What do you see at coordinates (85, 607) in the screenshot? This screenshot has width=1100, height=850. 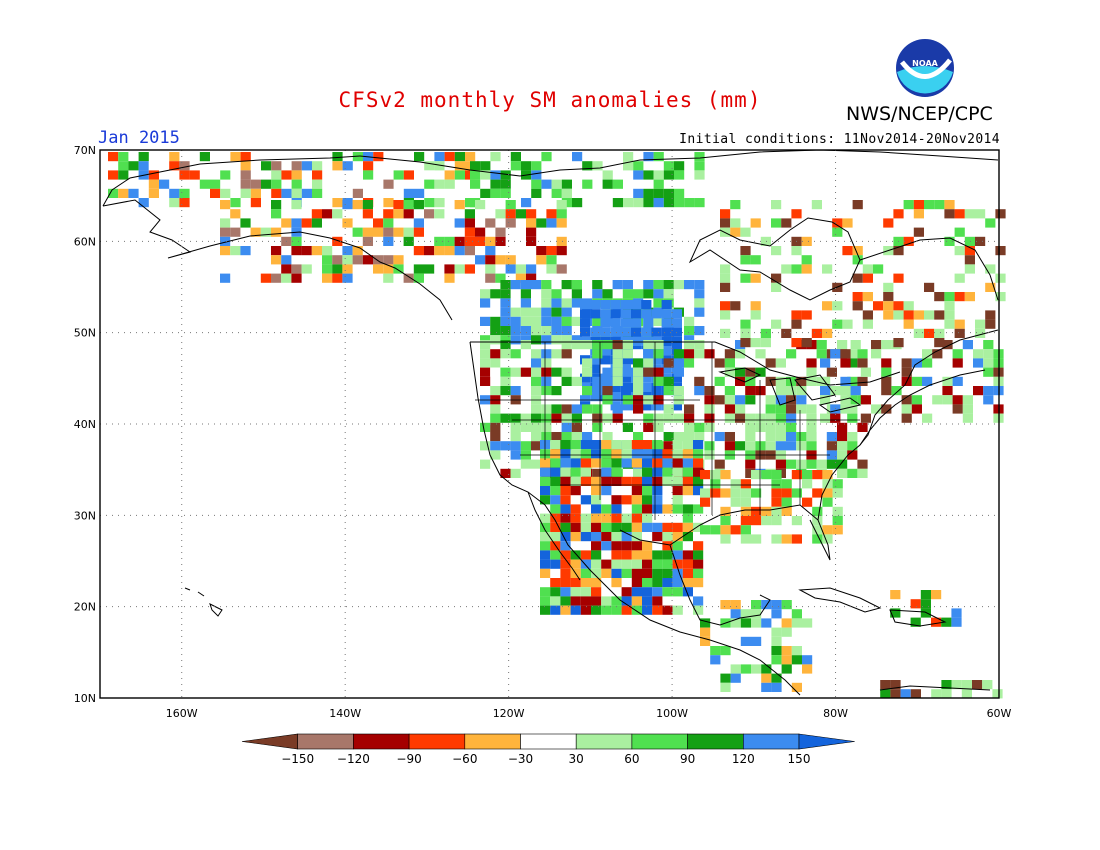 I see `lat-label: 20N` at bounding box center [85, 607].